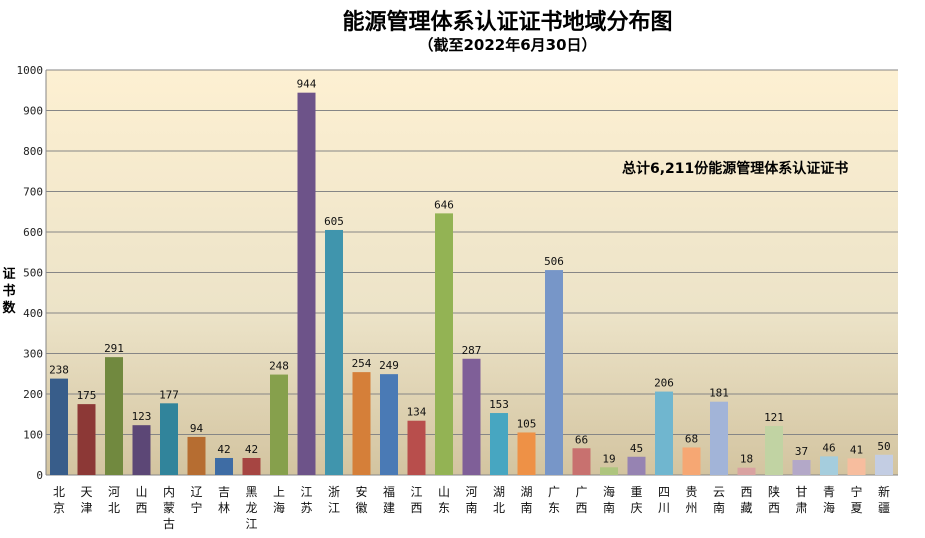  What do you see at coordinates (554, 261) in the screenshot?
I see `data-label: 506` at bounding box center [554, 261].